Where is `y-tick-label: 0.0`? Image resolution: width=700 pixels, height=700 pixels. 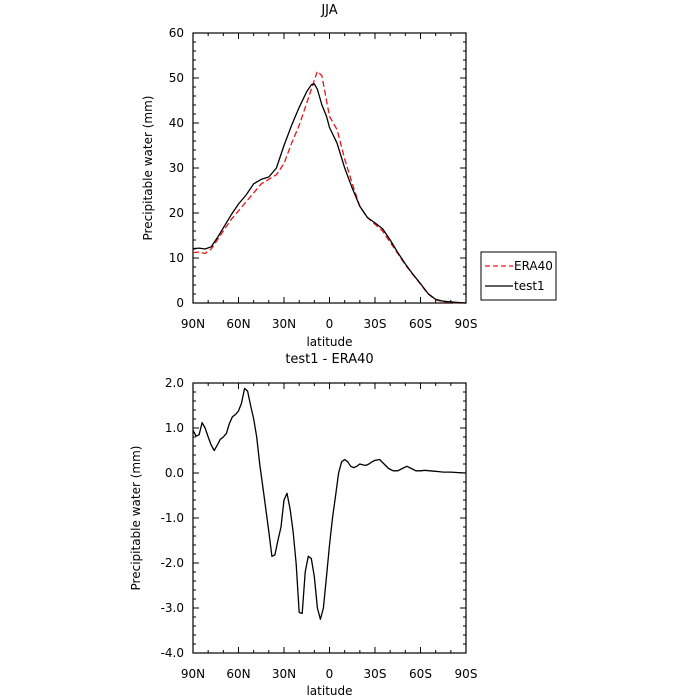 y-tick-label: 0.0 is located at coordinates (174, 473).